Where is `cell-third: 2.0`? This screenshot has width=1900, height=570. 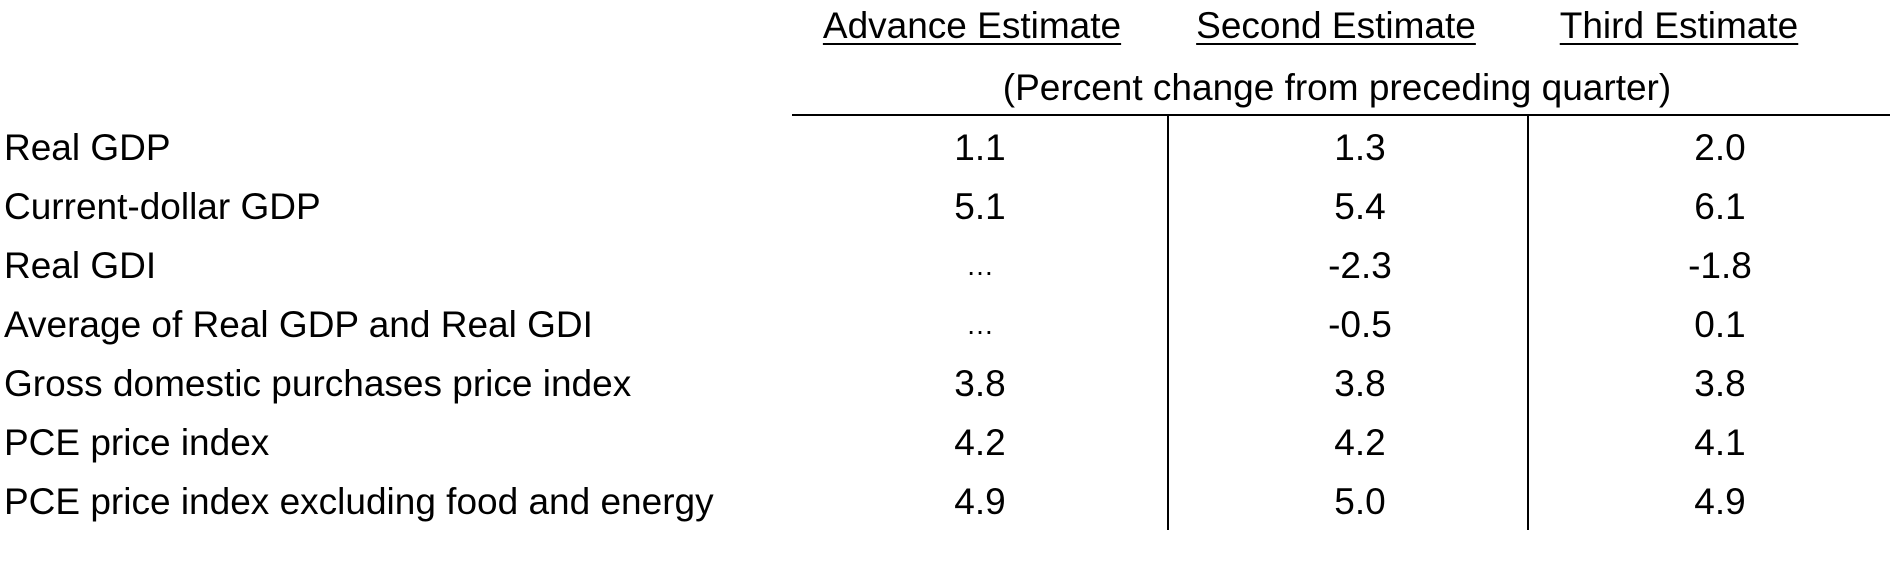
cell-third: 2.0 is located at coordinates (1720, 147).